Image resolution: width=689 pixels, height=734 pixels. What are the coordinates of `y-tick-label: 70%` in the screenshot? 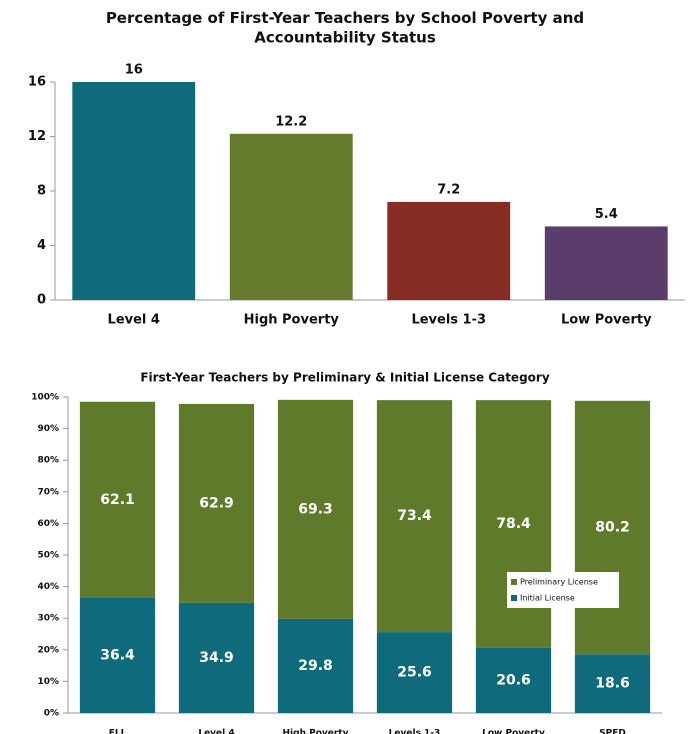 It's located at (48, 492).